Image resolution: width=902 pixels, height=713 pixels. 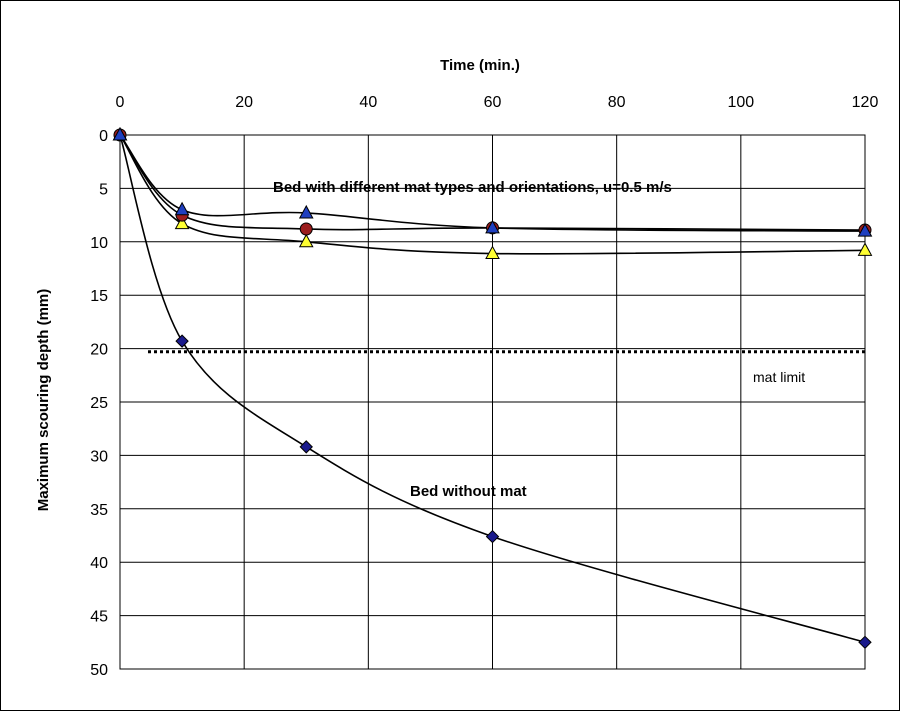 What do you see at coordinates (368, 102) in the screenshot?
I see `x-tick-label: 40` at bounding box center [368, 102].